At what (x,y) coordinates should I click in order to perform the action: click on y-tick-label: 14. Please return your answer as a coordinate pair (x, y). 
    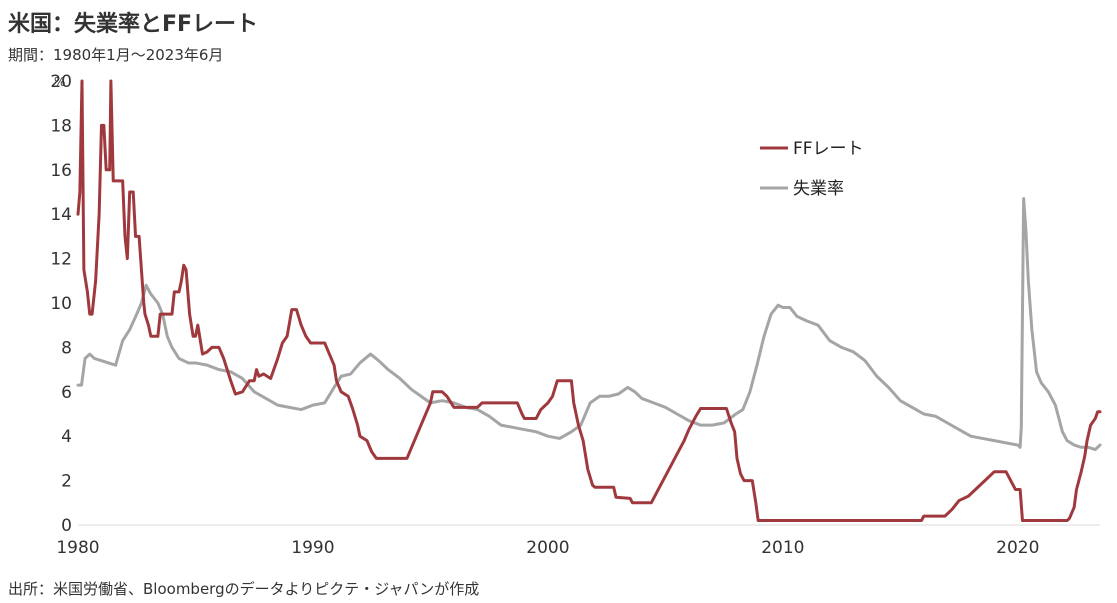
    Looking at the image, I should click on (61, 215).